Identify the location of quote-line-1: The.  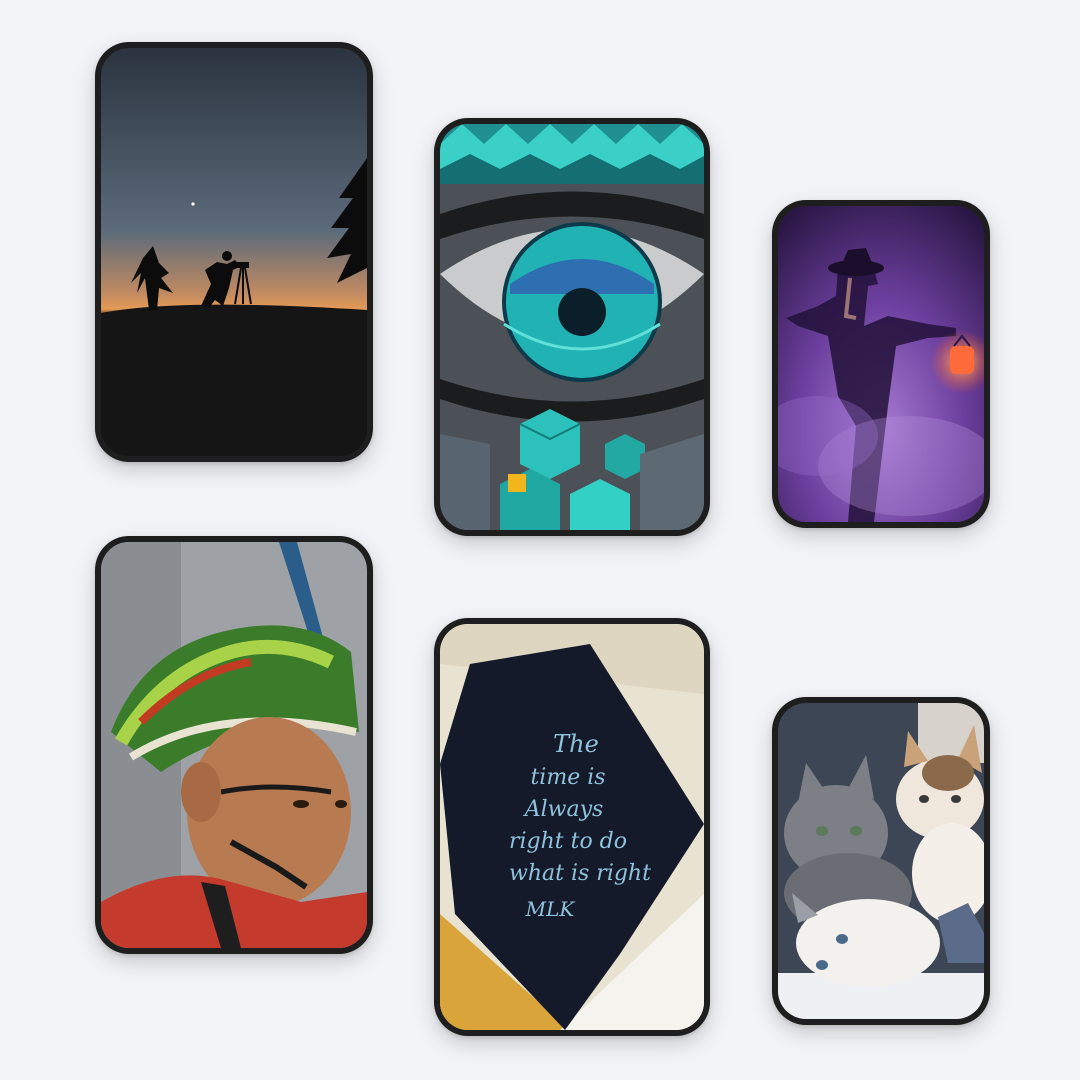
(576, 744).